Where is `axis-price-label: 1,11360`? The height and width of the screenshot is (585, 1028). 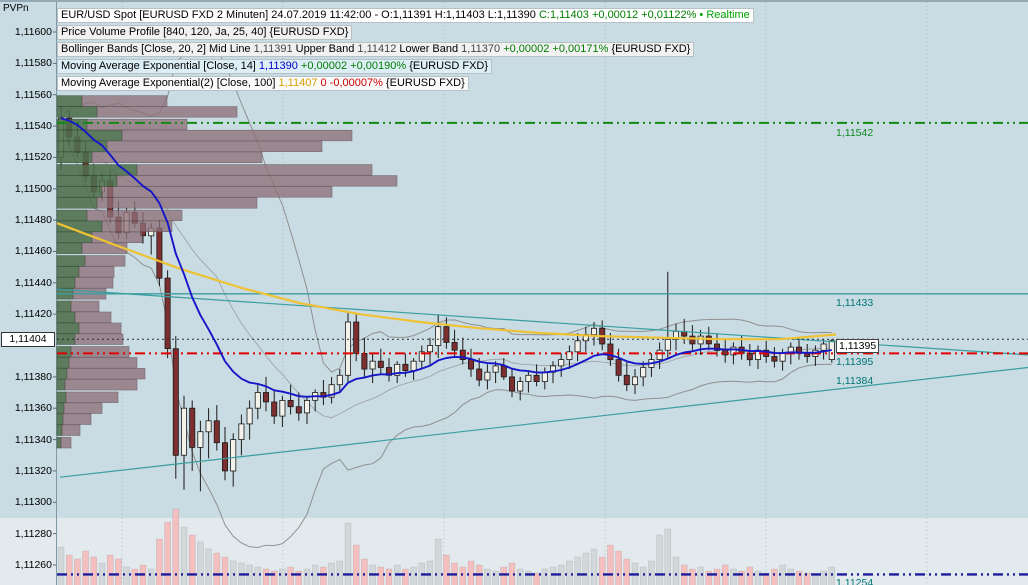
axis-price-label: 1,11360 is located at coordinates (33, 408).